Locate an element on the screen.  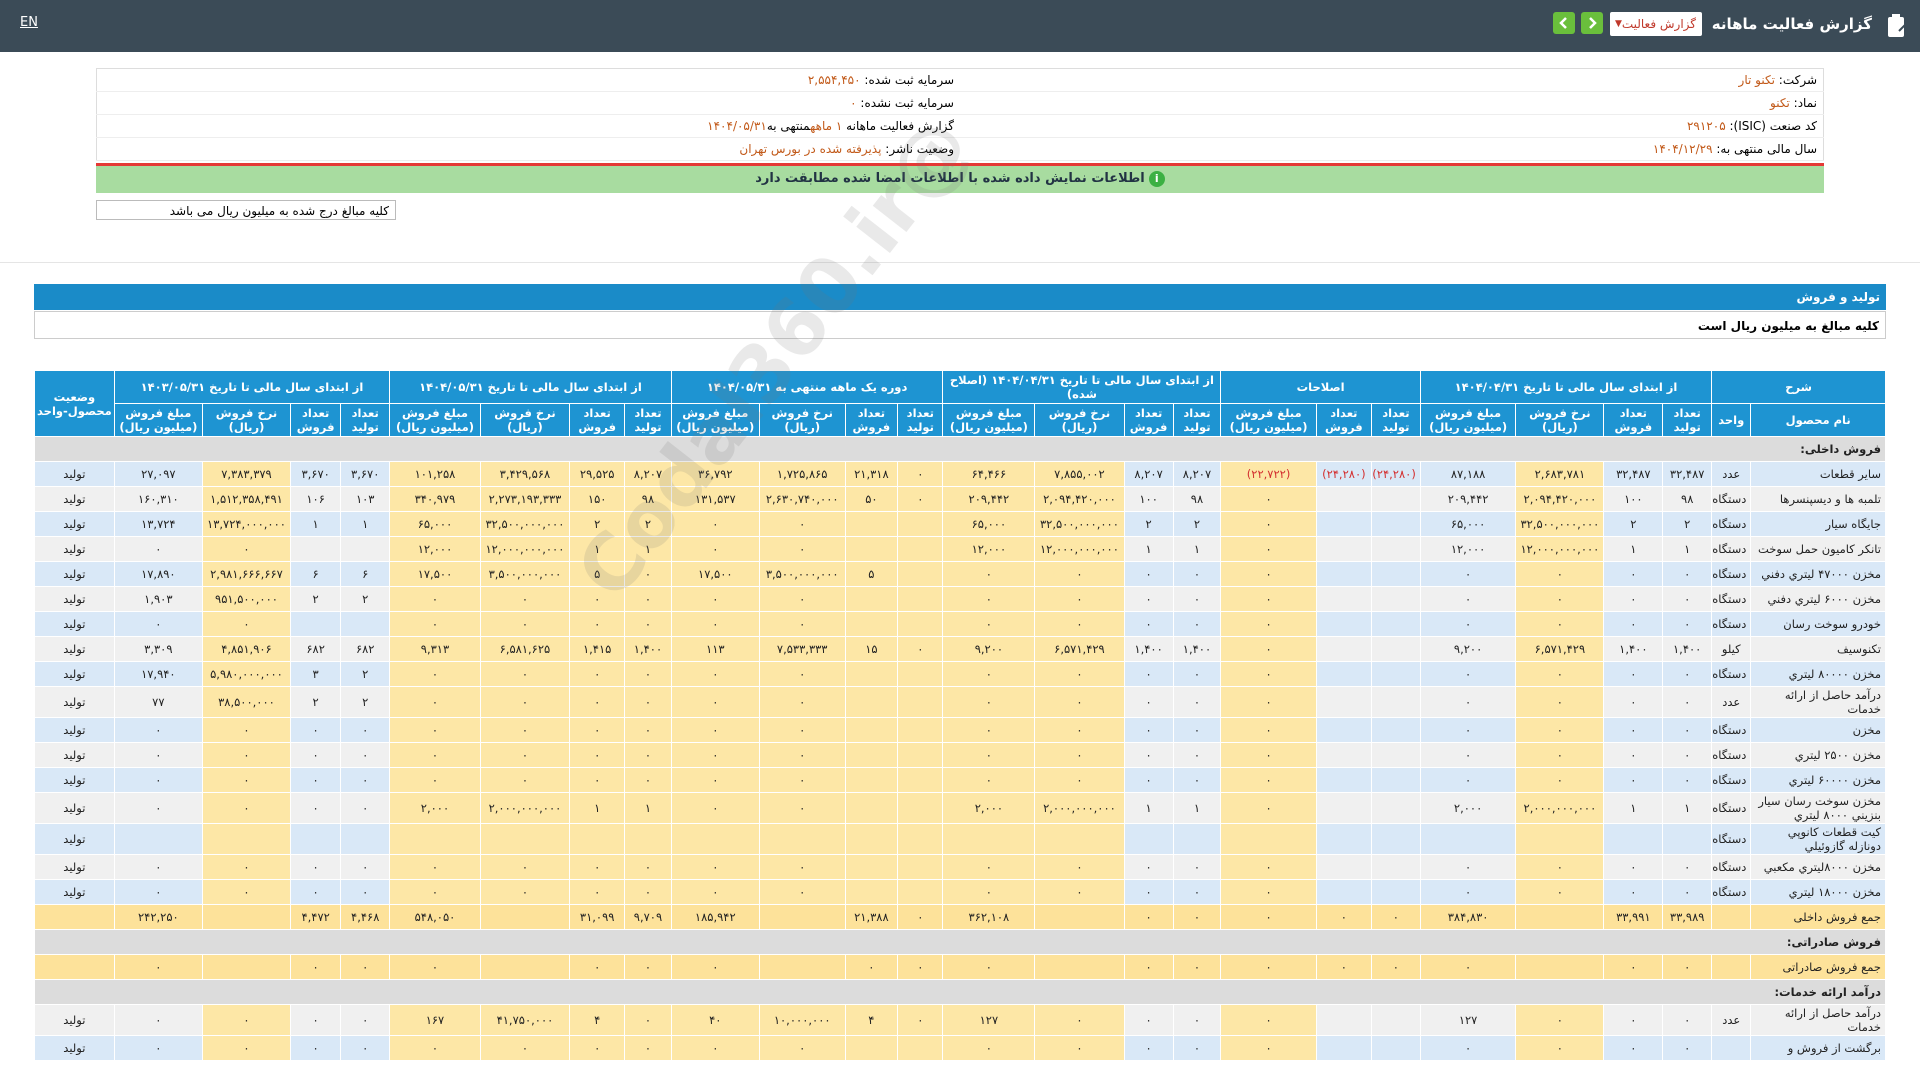
cell: ۹,۲۰۰ is located at coordinates (989, 649).